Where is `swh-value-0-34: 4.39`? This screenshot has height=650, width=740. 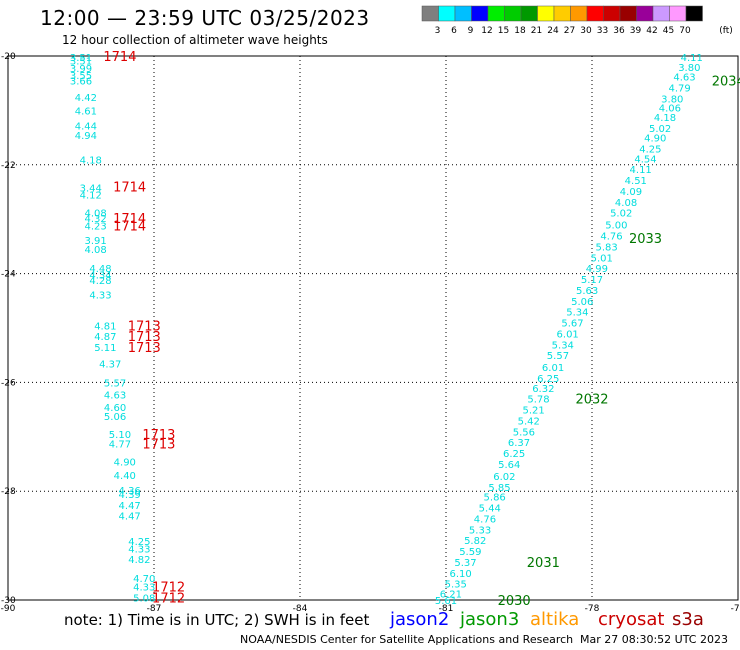
swh-value-0-34: 4.39 is located at coordinates (130, 495).